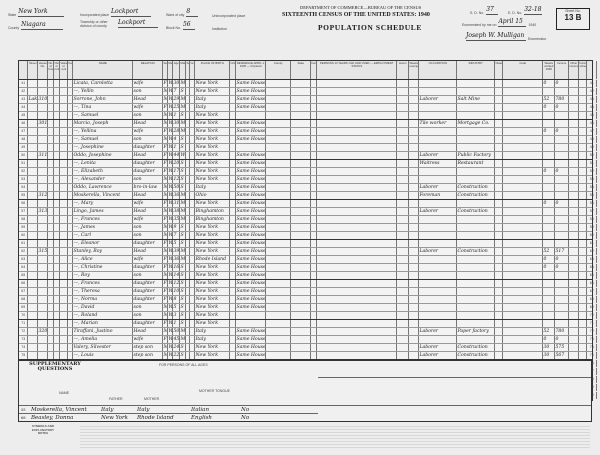  What do you see at coordinates (183, 339) in the screenshot?
I see `cell-mar: M` at bounding box center [183, 339].